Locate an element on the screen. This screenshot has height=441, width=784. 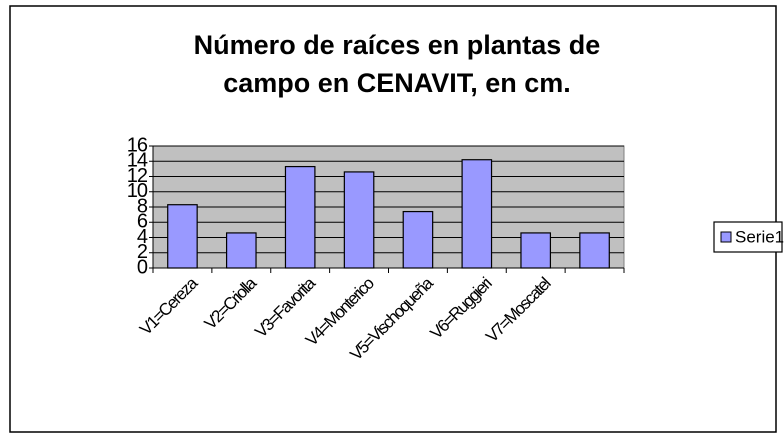
y-tick-label: 2 is located at coordinates (142, 252).